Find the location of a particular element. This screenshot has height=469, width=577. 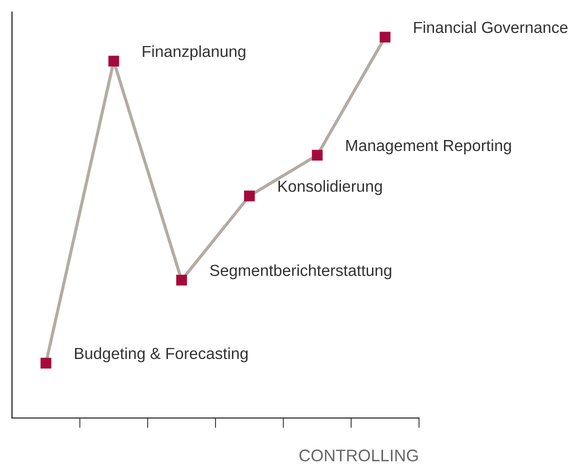

text: Financial Governance is located at coordinates (491, 27).